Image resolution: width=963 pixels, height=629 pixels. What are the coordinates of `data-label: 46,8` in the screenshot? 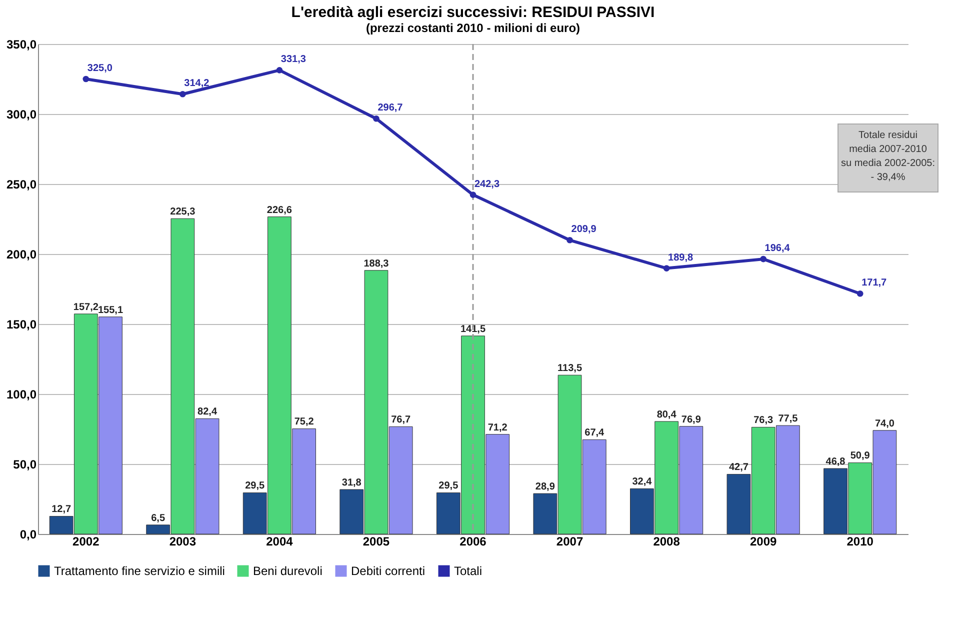 It's located at (836, 462).